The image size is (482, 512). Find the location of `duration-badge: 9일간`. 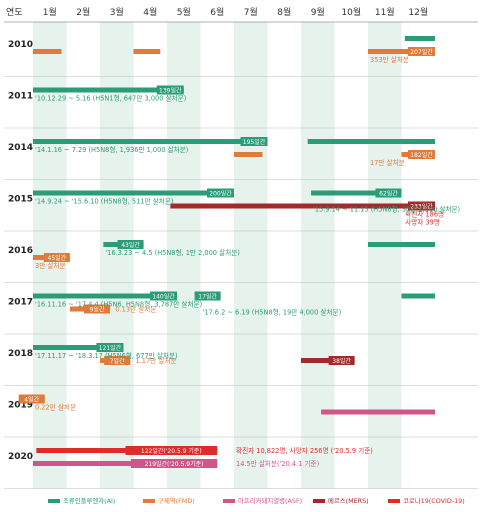

duration-badge: 9일간 is located at coordinates (97, 310).